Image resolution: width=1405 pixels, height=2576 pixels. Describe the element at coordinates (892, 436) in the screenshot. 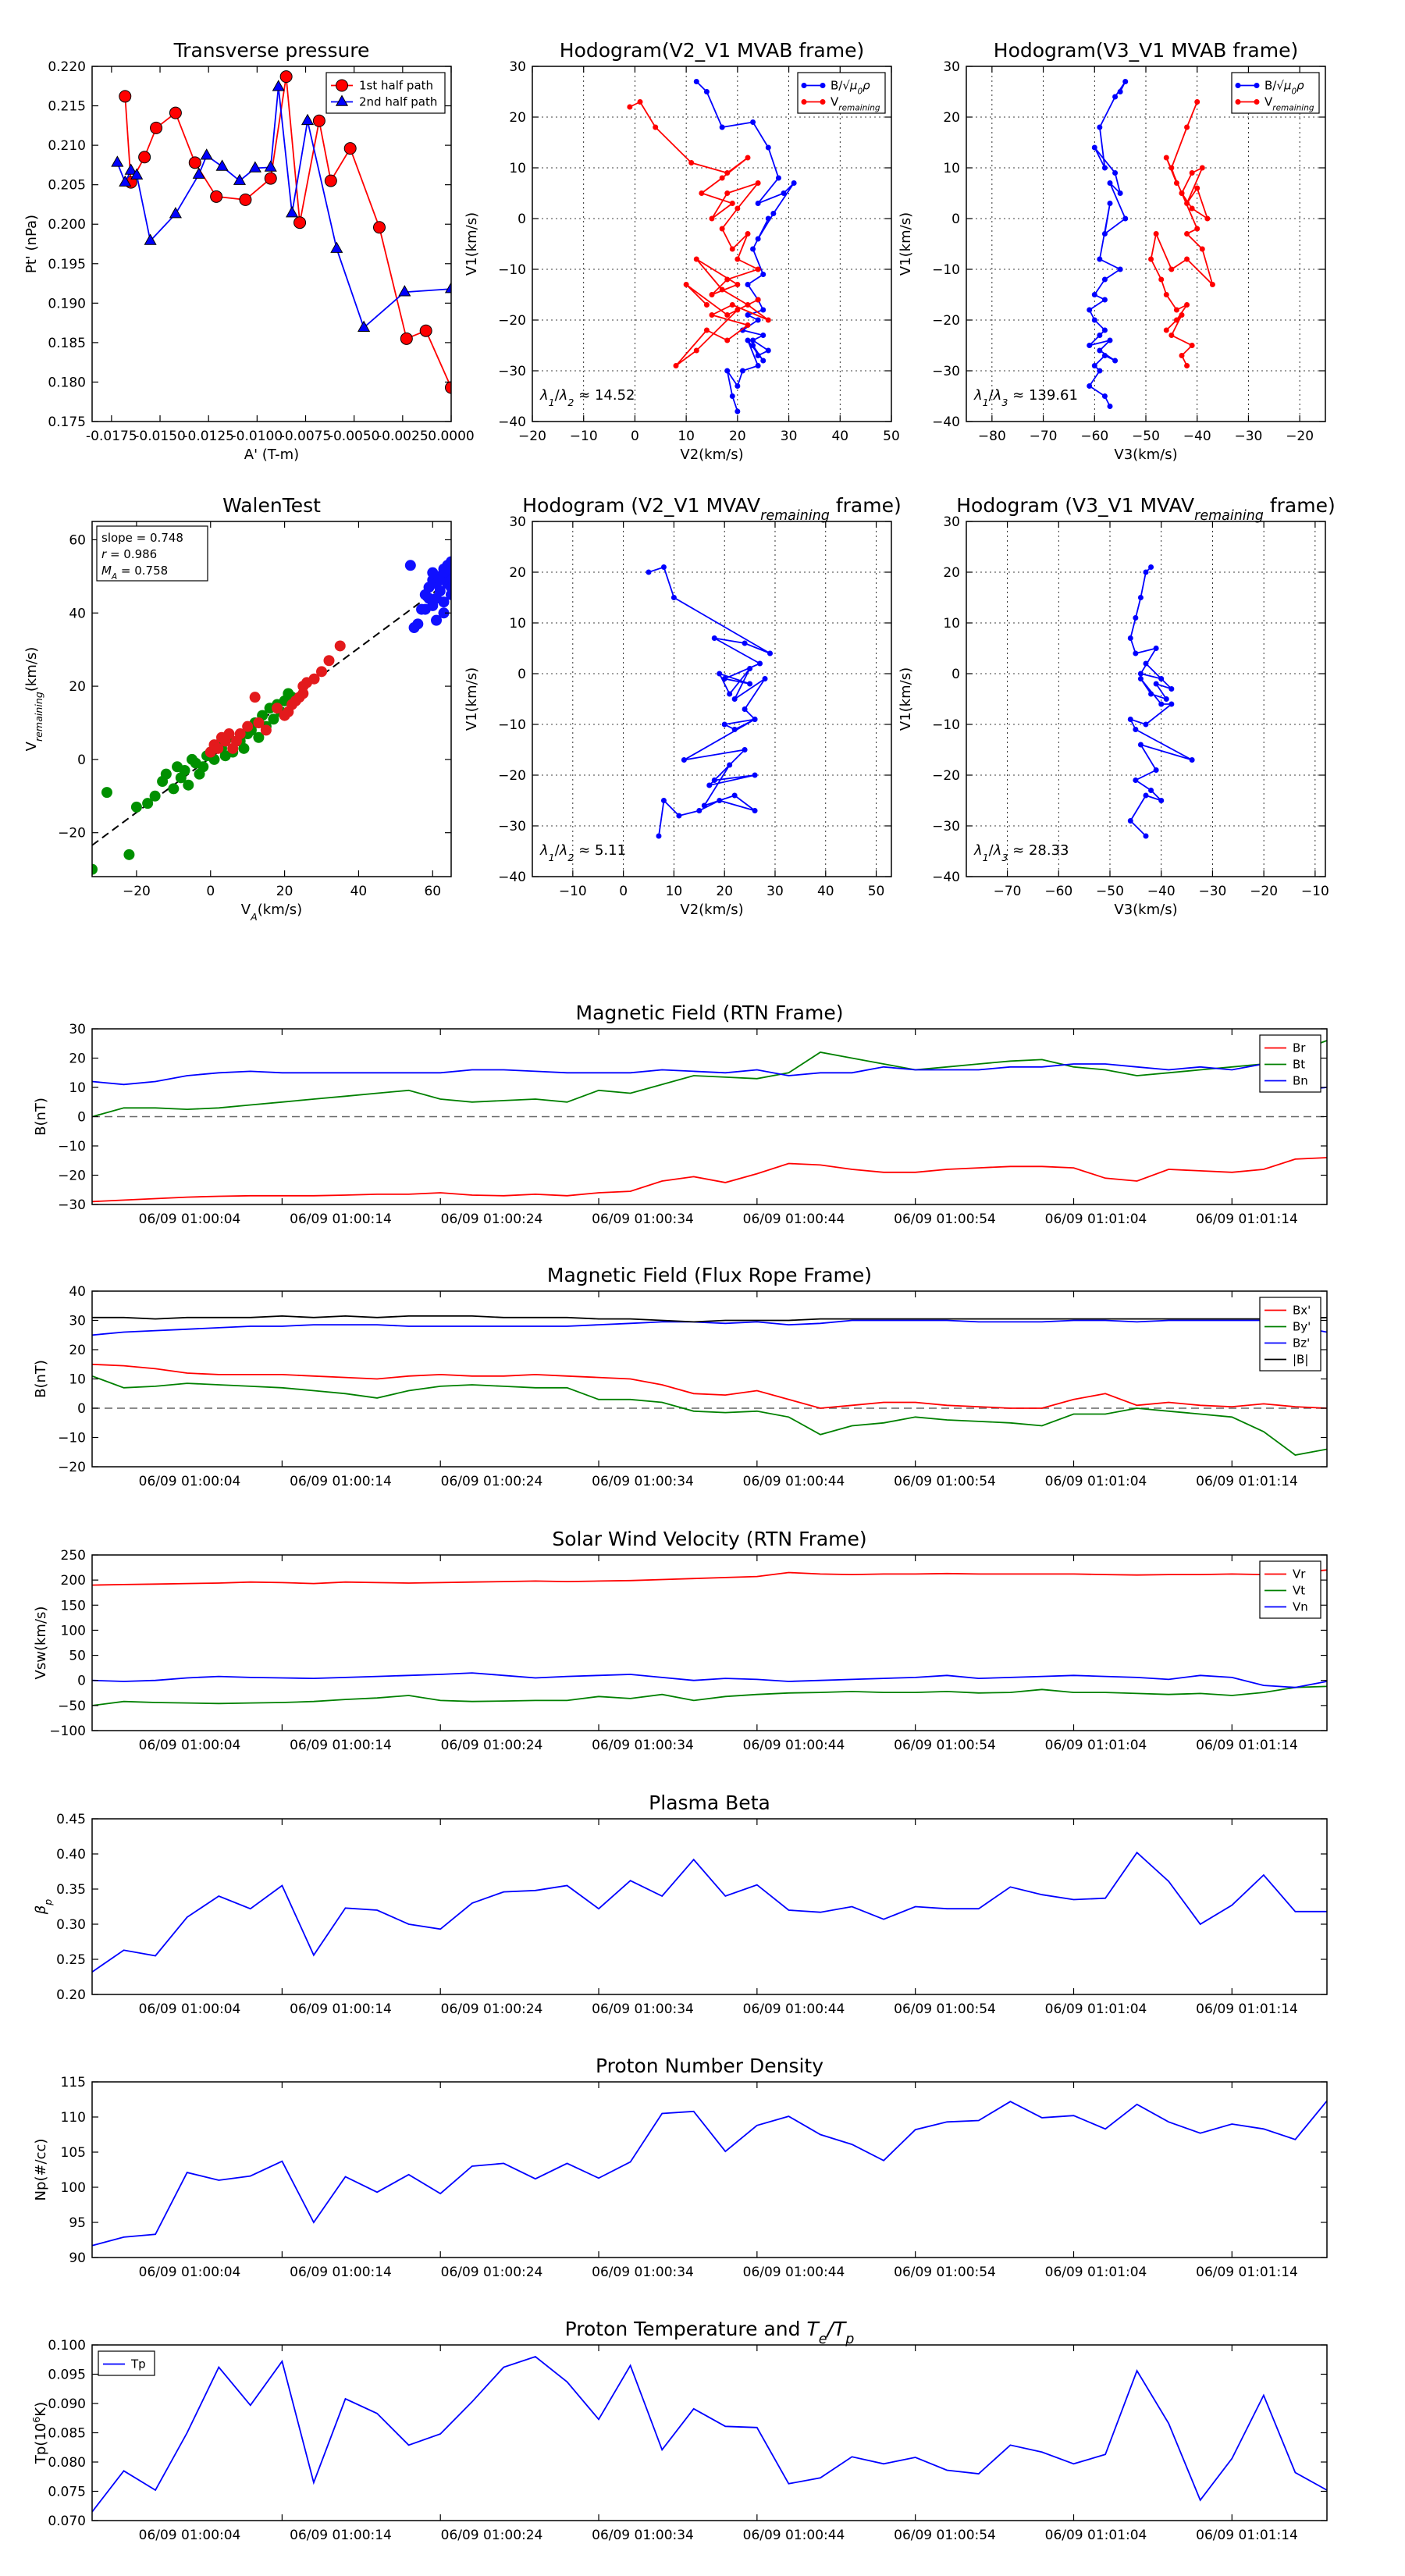

I see `x-tick-label: 50` at that location.